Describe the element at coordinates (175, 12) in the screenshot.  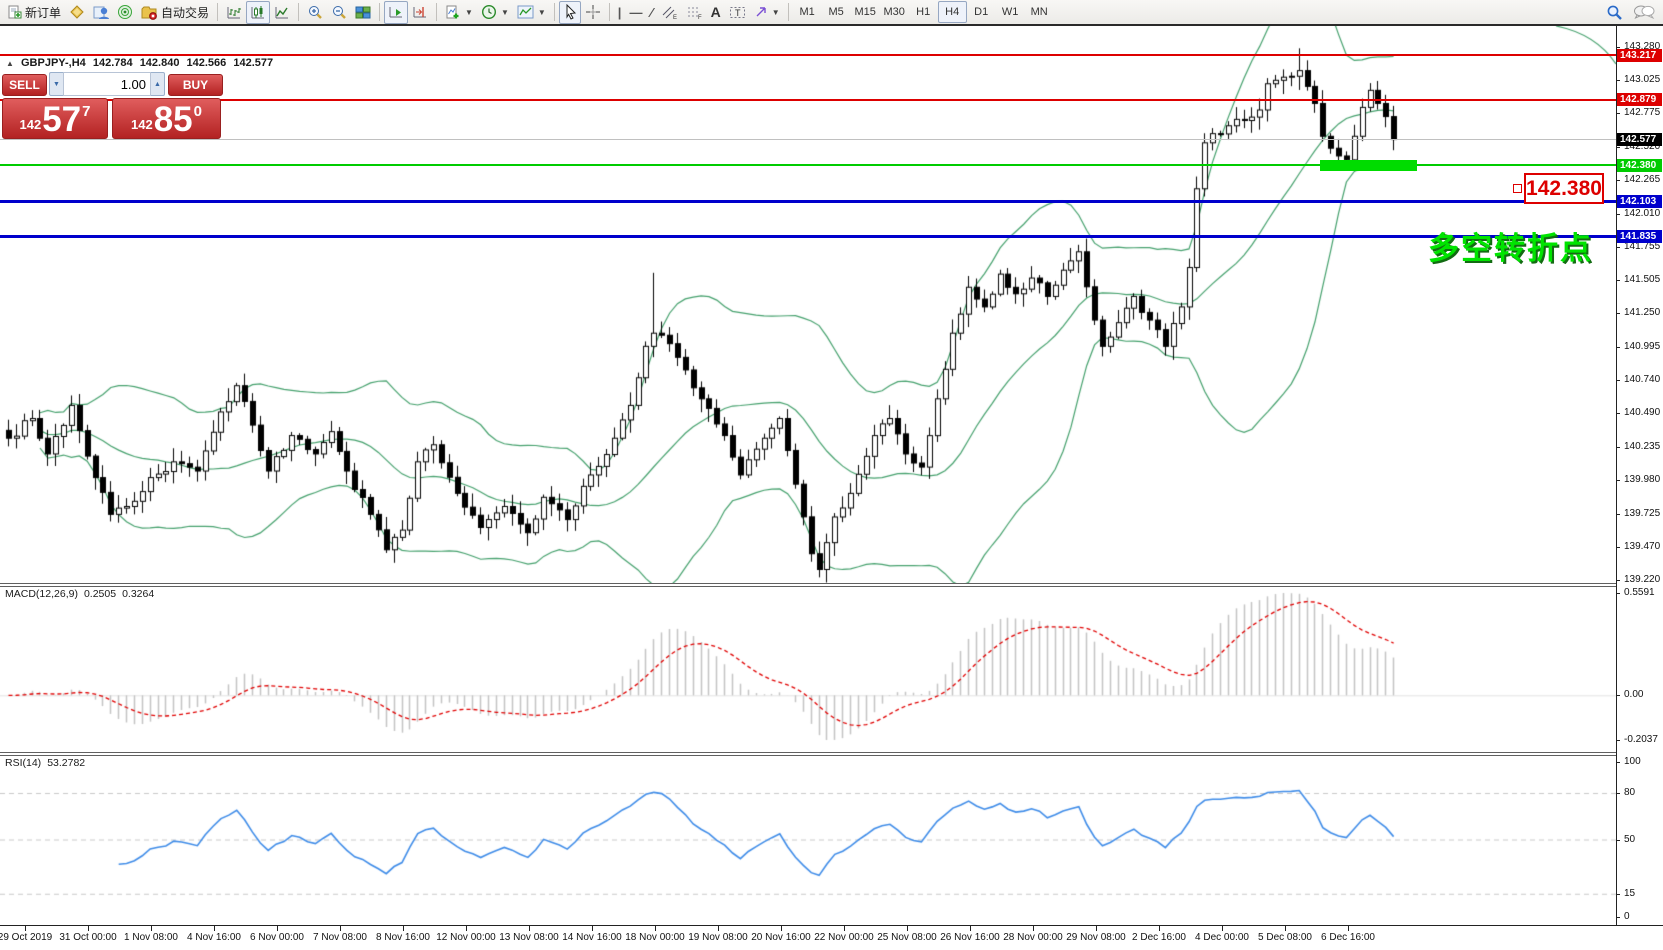
I see `autotrading-button: 自动交易` at that location.